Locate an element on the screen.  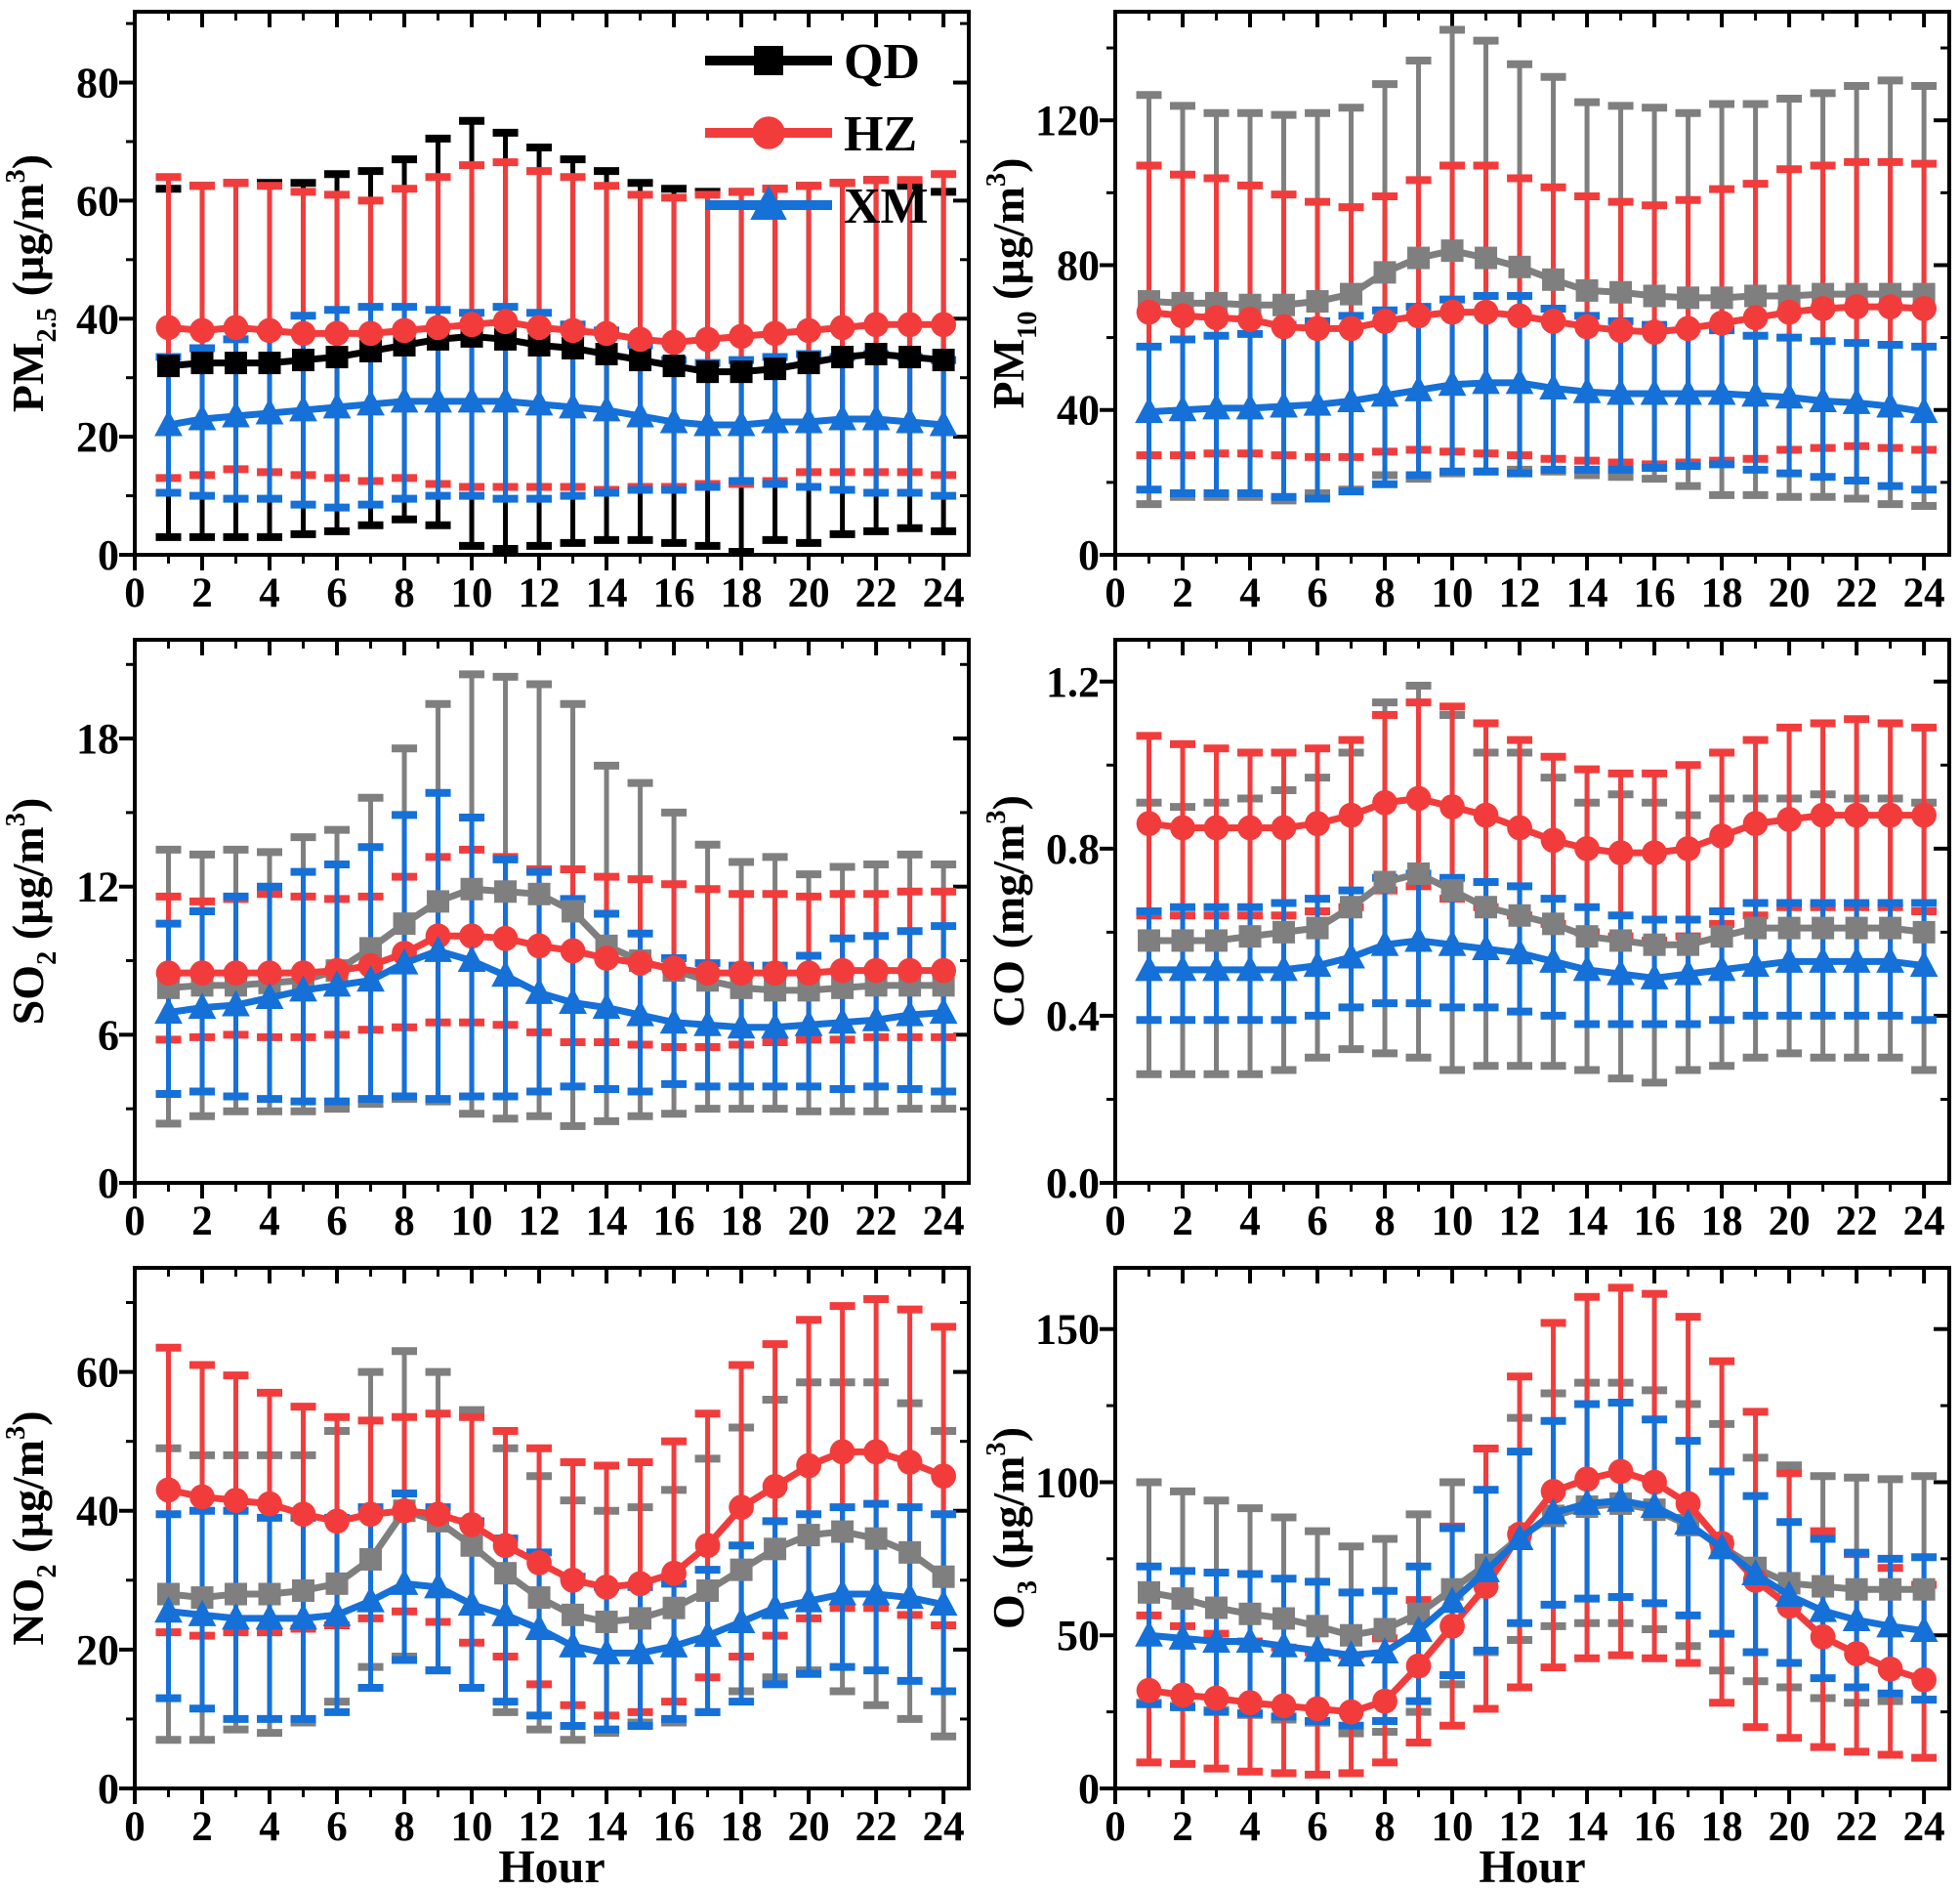
series-QD is located at coordinates (1537, 909).